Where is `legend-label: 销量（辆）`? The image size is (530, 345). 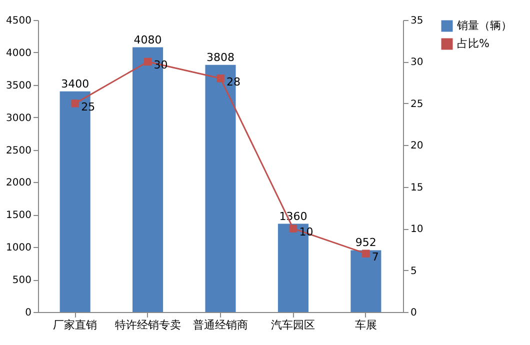
legend-label: 销量（辆） is located at coordinates (484, 25).